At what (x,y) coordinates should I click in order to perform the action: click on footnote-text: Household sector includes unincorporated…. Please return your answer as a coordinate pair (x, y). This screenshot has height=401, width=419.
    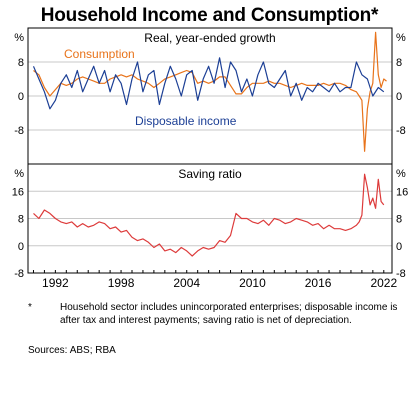
    Looking at the image, I should click on (229, 314).